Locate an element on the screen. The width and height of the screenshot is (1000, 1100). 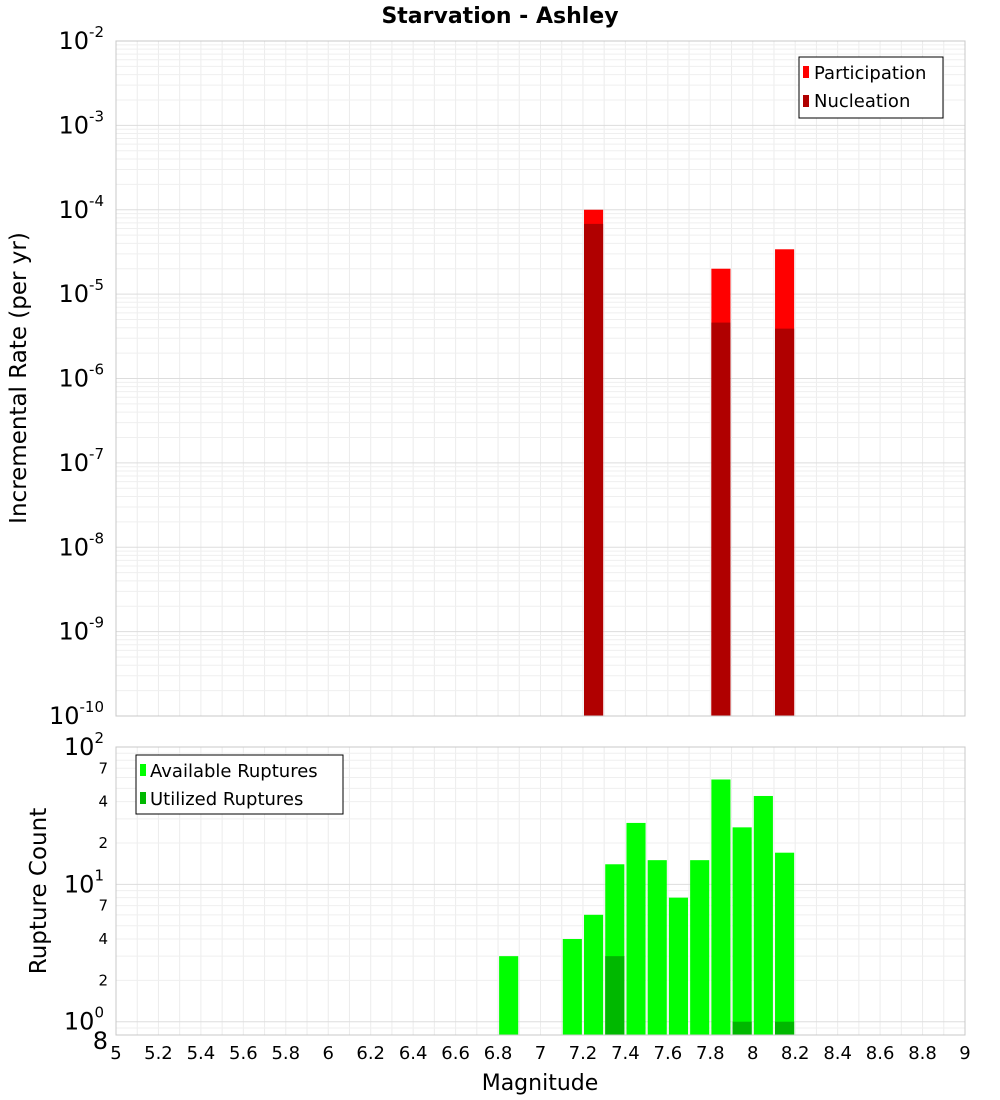
bottom-y-tick-label: 10¹ is located at coordinates (84, 882).